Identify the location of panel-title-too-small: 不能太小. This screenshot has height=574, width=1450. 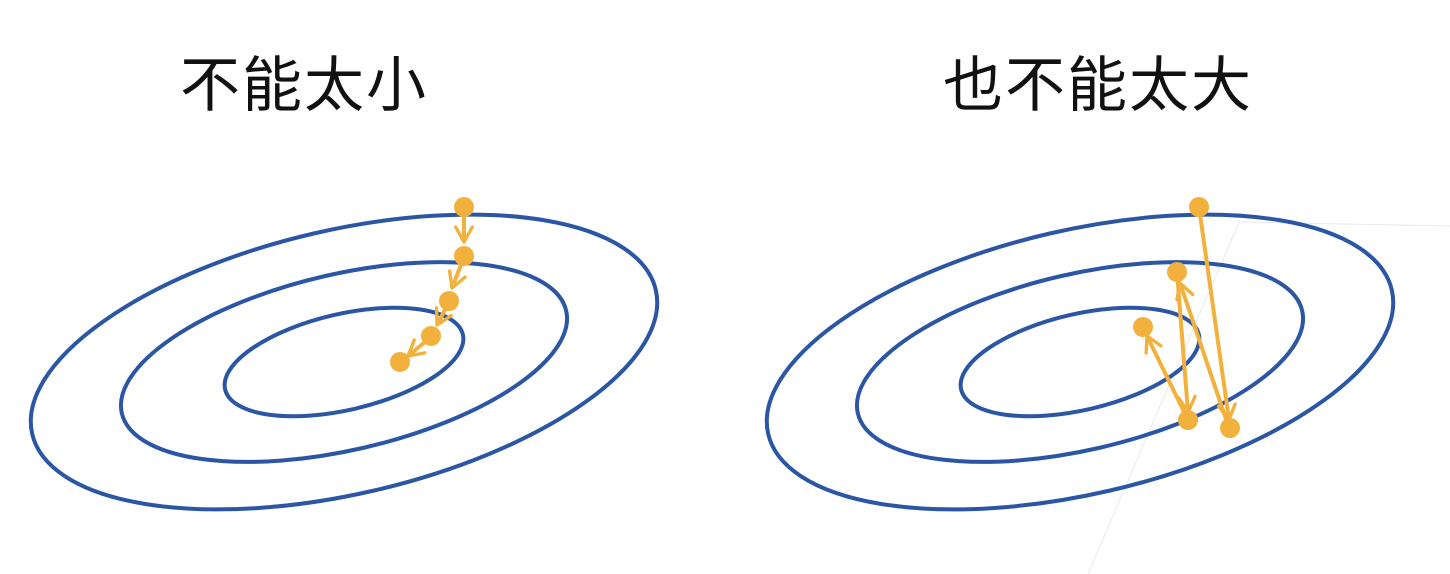
(304, 86).